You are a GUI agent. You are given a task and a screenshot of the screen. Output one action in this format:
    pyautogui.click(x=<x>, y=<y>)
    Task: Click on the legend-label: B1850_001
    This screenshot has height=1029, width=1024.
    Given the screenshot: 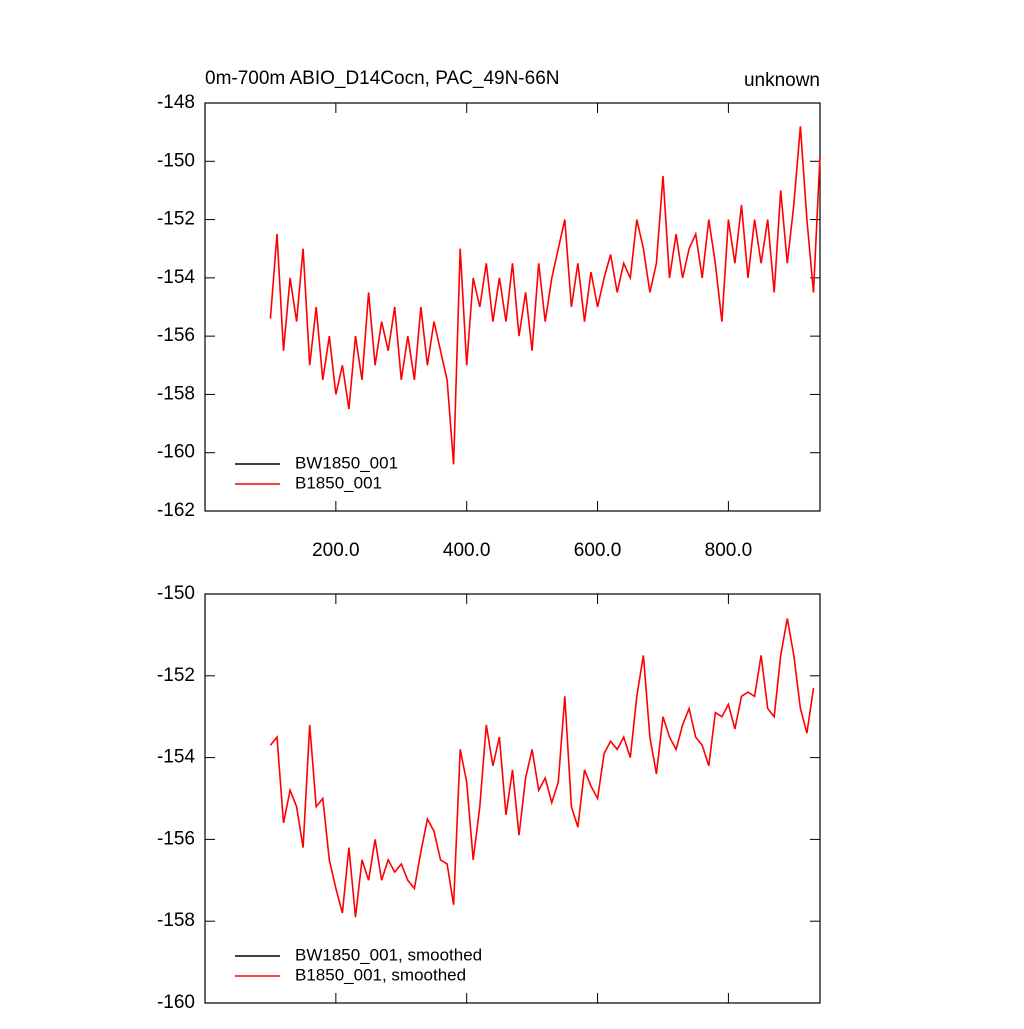 What is the action you would take?
    pyautogui.click(x=338, y=482)
    